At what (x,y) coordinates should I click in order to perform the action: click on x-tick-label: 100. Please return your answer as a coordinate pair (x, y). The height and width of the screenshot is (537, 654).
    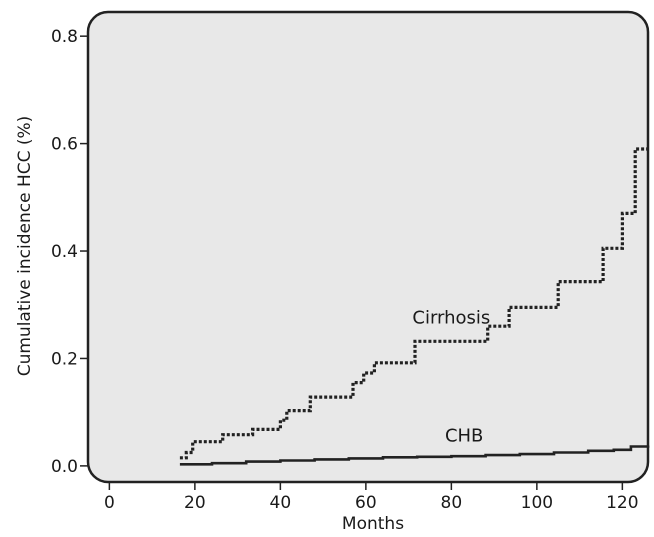
    Looking at the image, I should click on (537, 503).